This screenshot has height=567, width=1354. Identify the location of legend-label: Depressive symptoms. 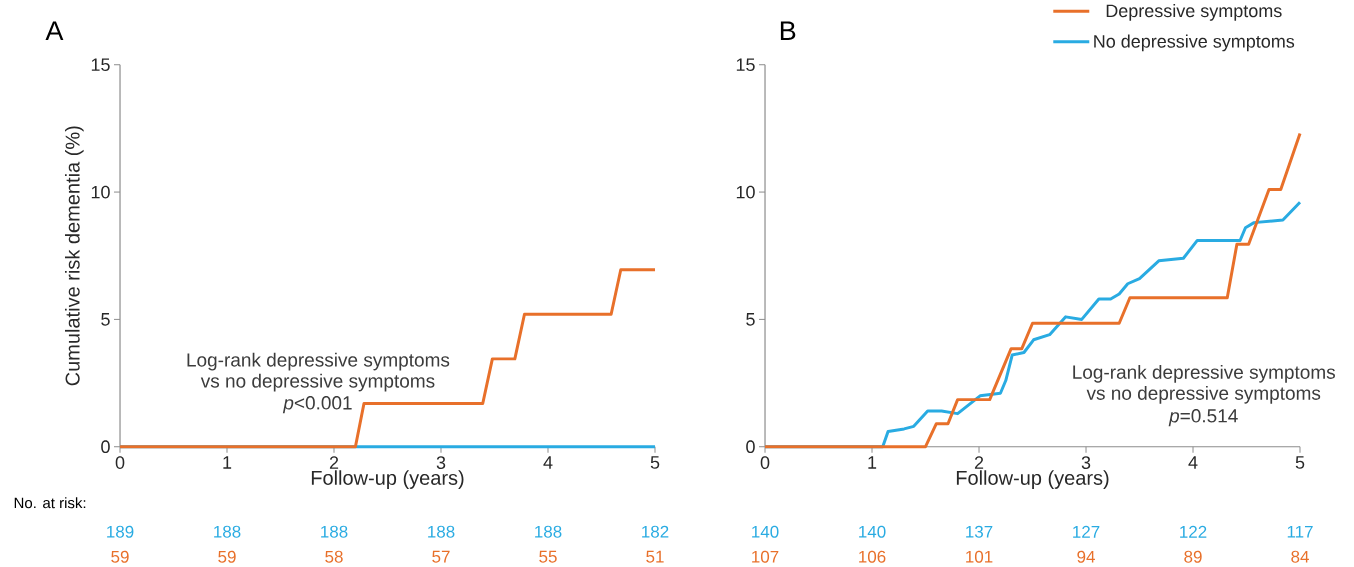
(1194, 12).